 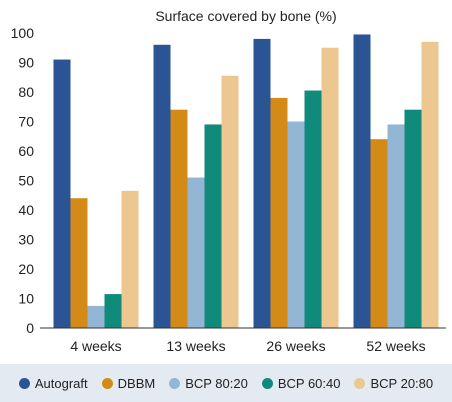 What do you see at coordinates (136, 383) in the screenshot?
I see `legend-label: DBBM` at bounding box center [136, 383].